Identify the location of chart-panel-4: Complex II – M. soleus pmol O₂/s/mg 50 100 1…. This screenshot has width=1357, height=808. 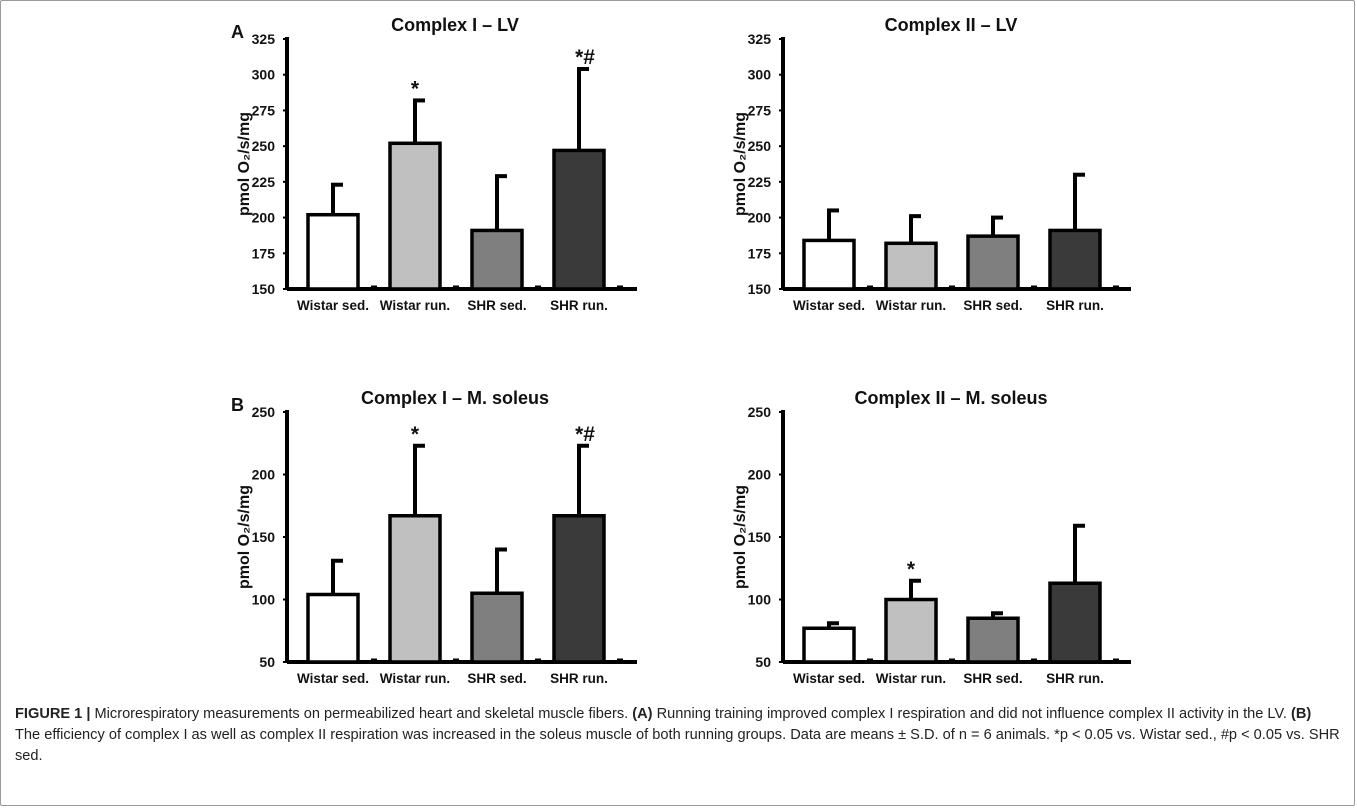
(931, 537).